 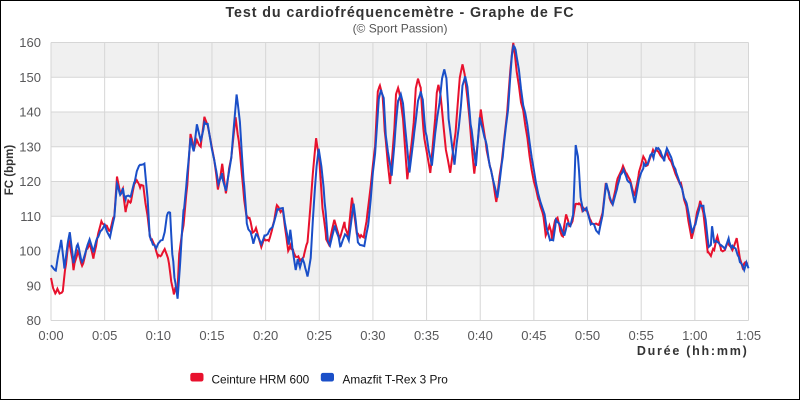 What do you see at coordinates (396, 380) in the screenshot?
I see `svg-text: Amazfit T-Rex 3 Pro` at bounding box center [396, 380].